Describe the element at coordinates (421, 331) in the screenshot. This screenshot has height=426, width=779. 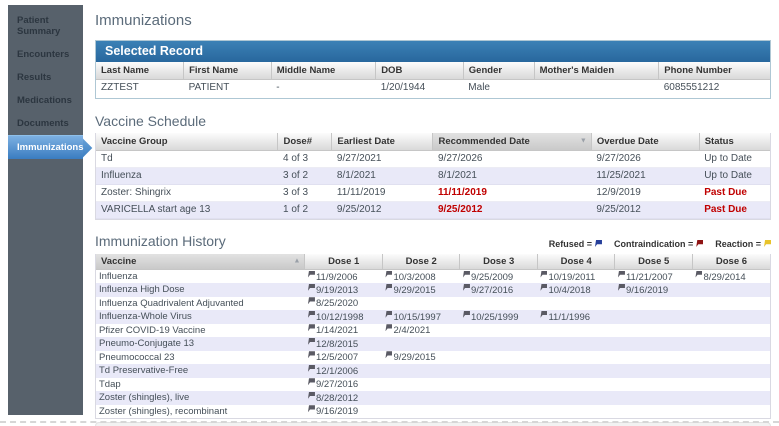
I see `history-cell-dose-2: 2/4/2021` at that location.